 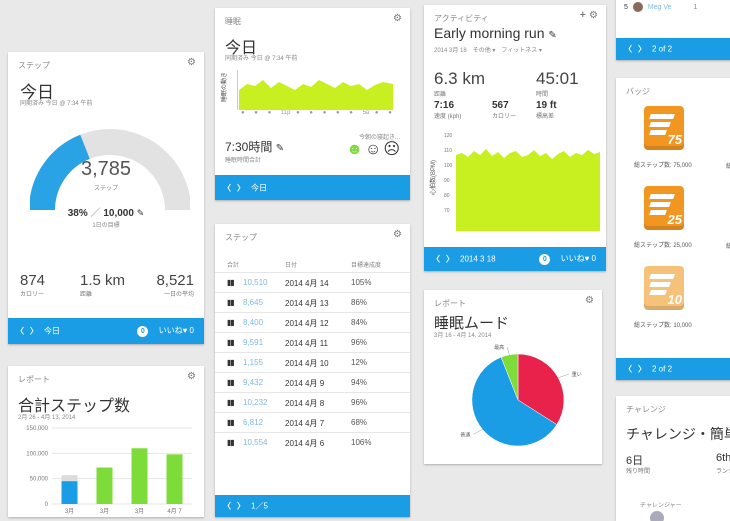 What do you see at coordinates (504, 117) in the screenshot?
I see `calories-label: カロリー` at bounding box center [504, 117].